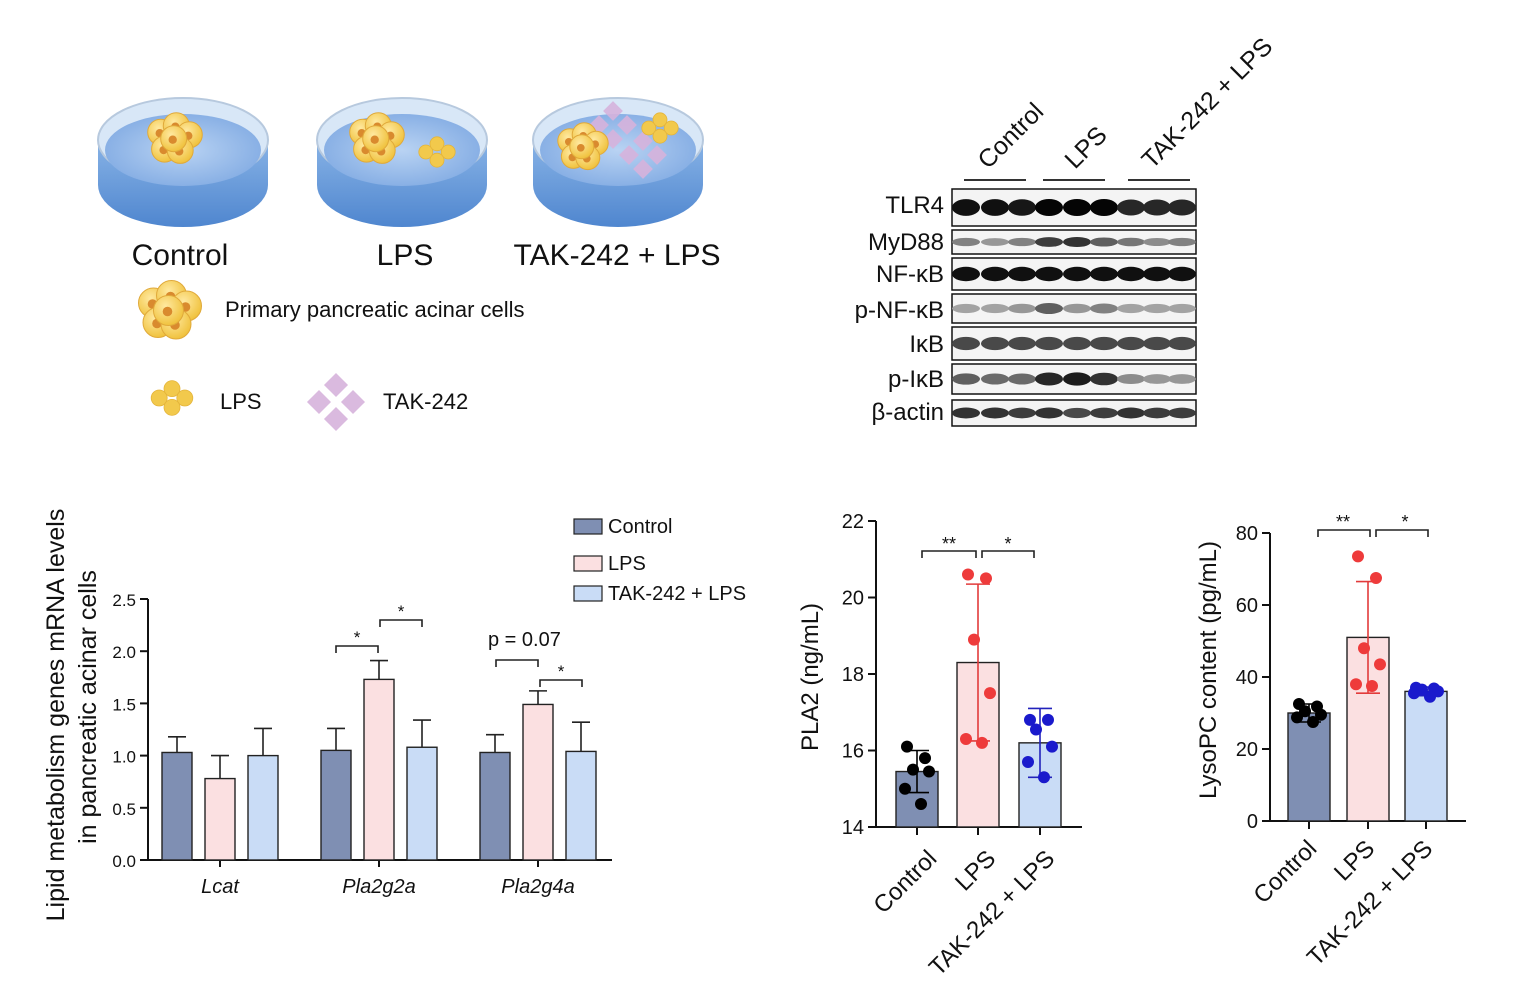  Describe the element at coordinates (659, 560) in the screenshot. I see `mrna-legend: Control LPS TAK-242 + LPS` at that location.